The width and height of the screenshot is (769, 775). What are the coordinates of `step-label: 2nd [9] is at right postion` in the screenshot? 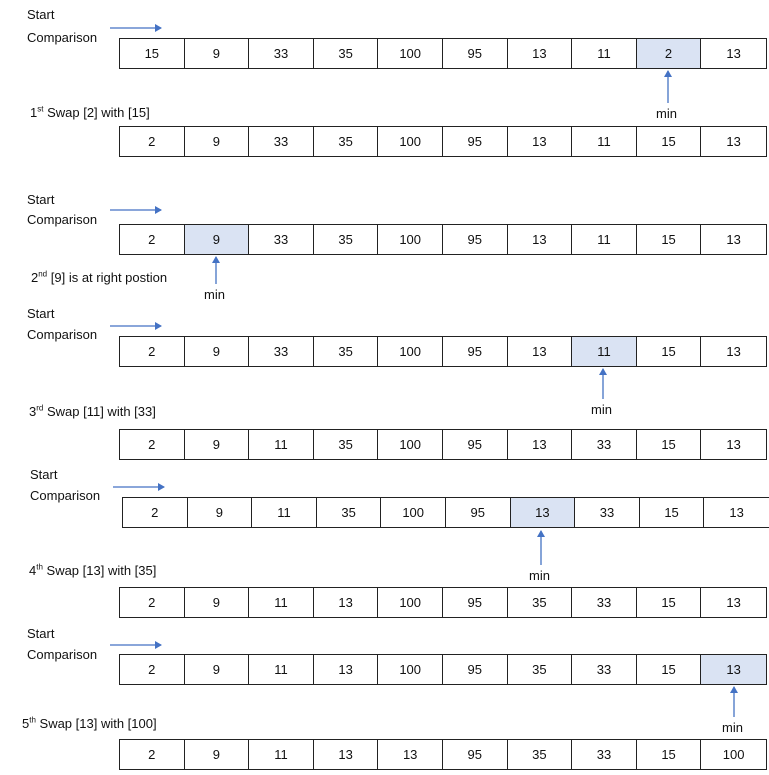 It's located at (99, 277).